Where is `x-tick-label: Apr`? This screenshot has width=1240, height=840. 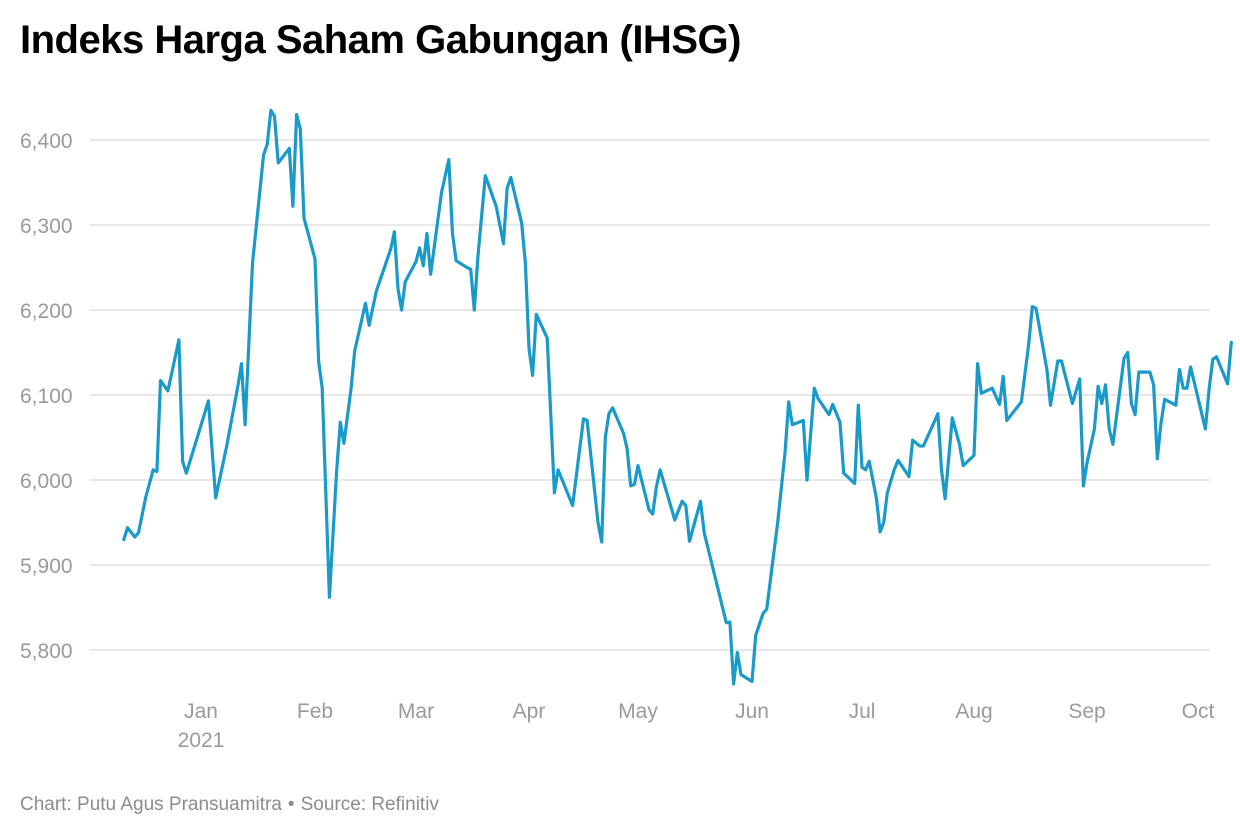
x-tick-label: Apr is located at coordinates (529, 711).